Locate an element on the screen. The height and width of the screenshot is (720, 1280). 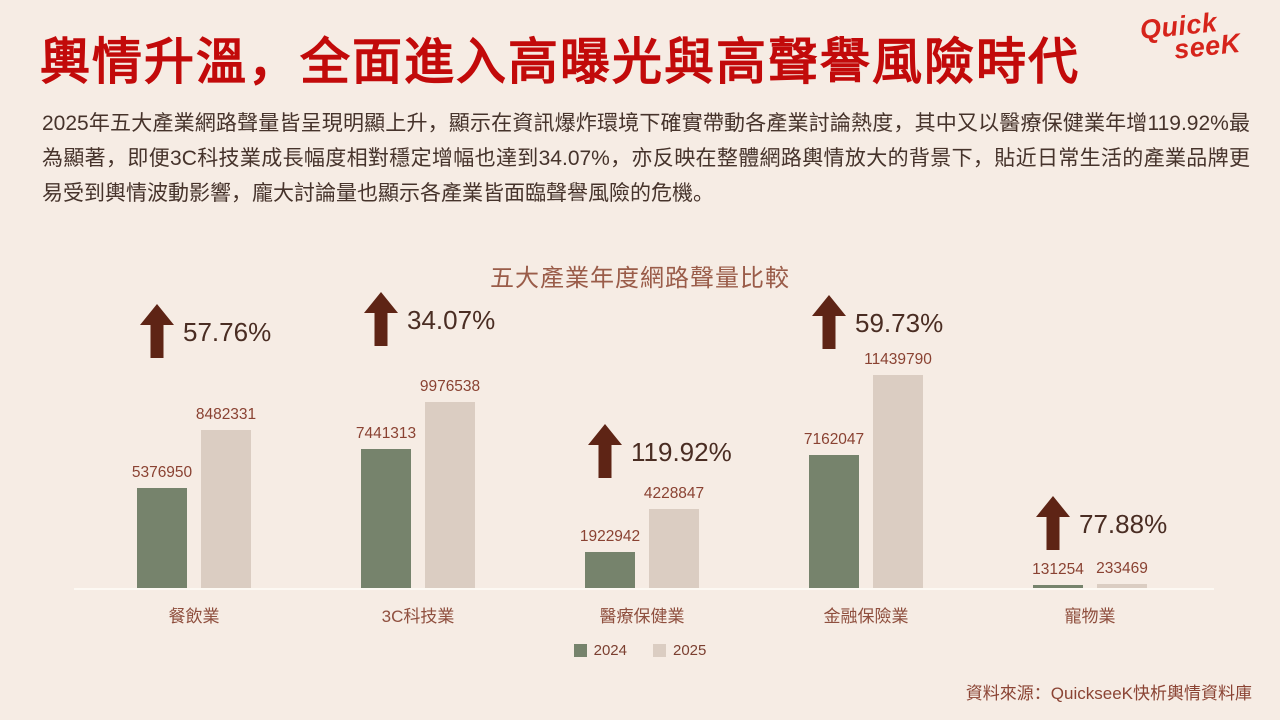
growth-percent-label: 59.73% is located at coordinates (899, 323).